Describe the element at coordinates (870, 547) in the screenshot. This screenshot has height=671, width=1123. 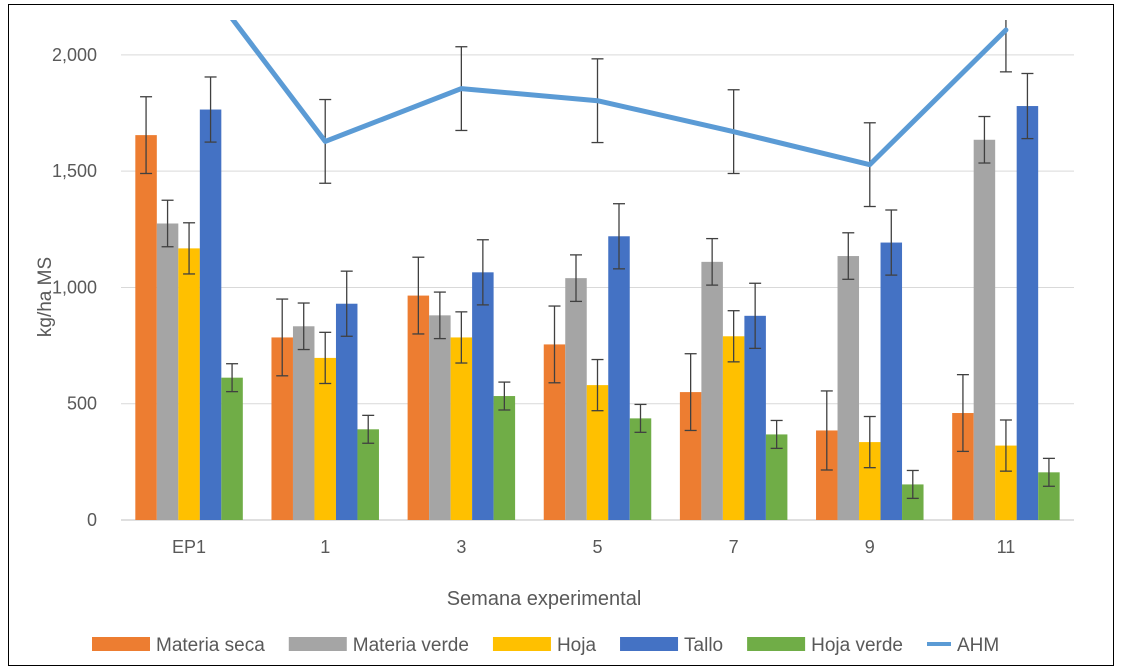
I see `x-tick-label: 9` at that location.